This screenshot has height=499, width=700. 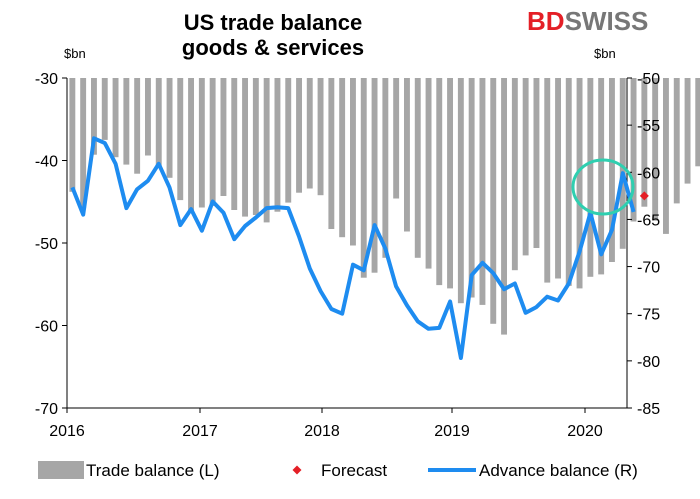 What do you see at coordinates (46, 327) in the screenshot?
I see `left-tick-label: -60` at bounding box center [46, 327].